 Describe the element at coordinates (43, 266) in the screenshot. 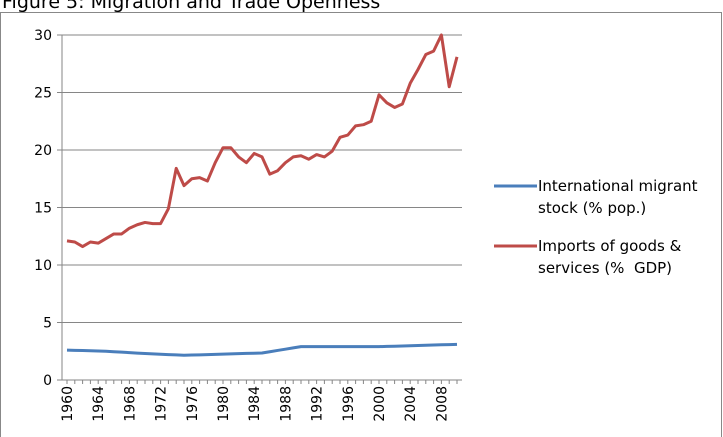

I see `y-tick-label: 10` at that location.